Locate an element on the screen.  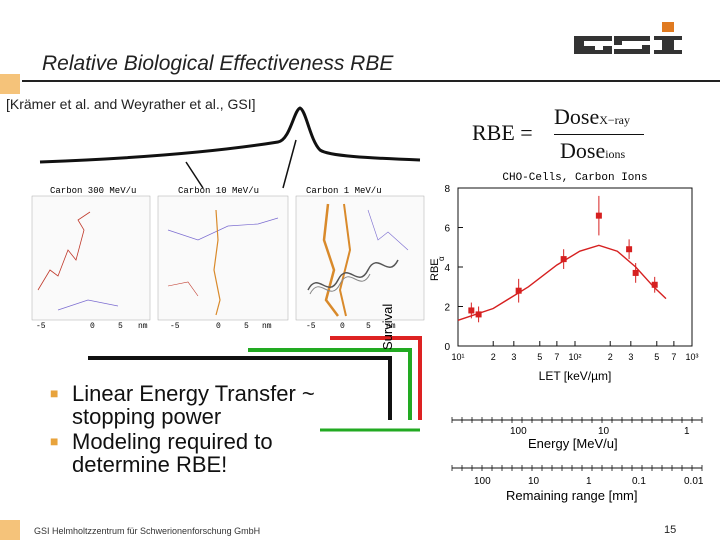
formula-denominator: Doseions is located at coordinates (593, 150).